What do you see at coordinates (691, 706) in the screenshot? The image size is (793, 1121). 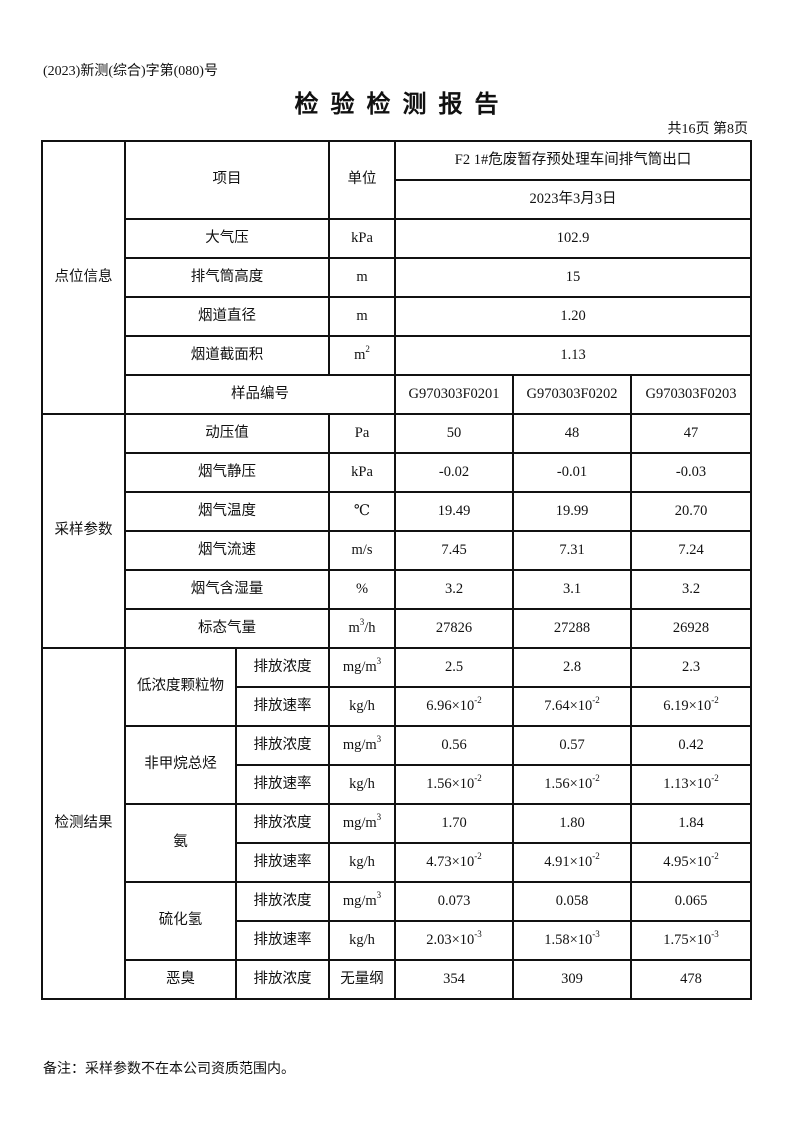 I see `value-cell: 6.19×10⁻²` at bounding box center [691, 706].